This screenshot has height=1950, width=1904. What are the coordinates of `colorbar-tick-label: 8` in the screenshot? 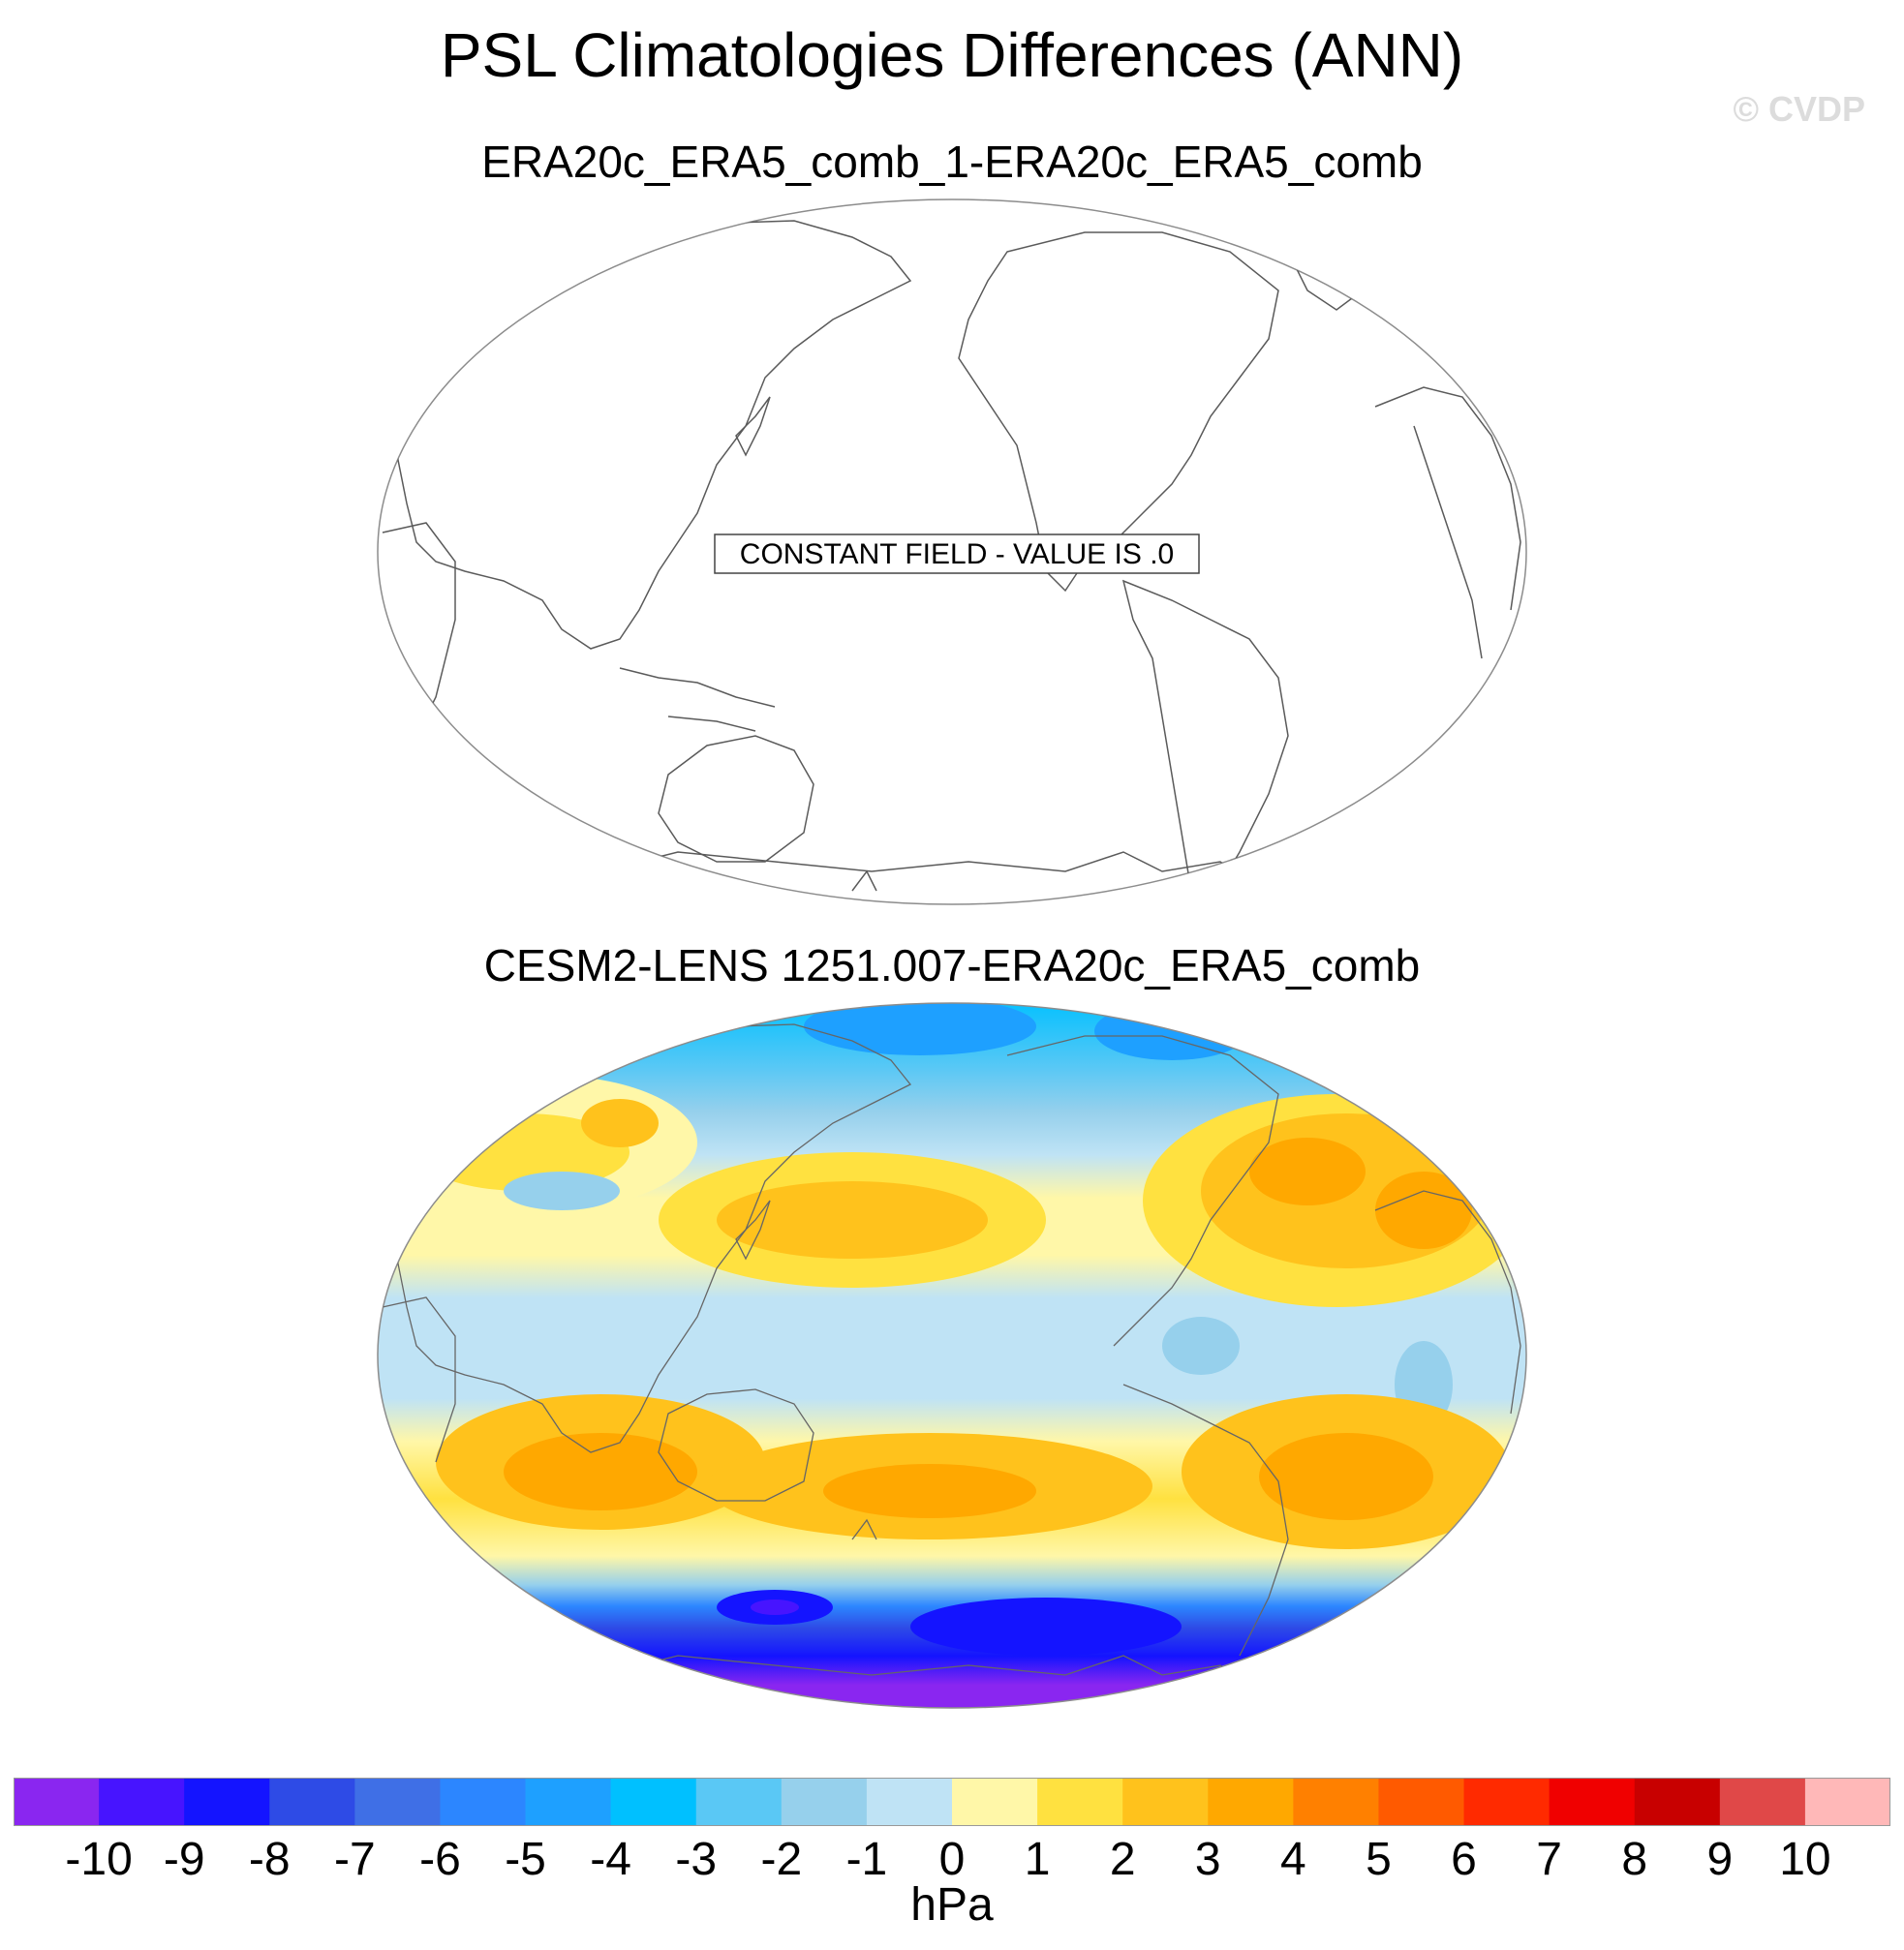 It's located at (1634, 1859).